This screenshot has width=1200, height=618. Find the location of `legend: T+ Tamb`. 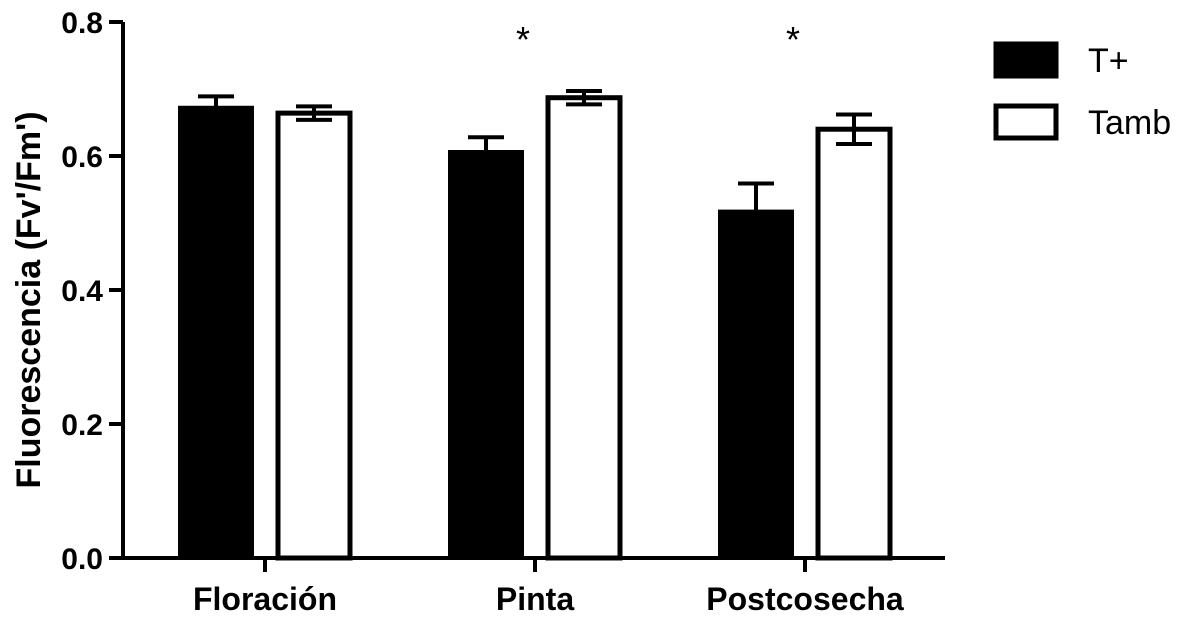

legend: T+ Tamb is located at coordinates (1082, 91).